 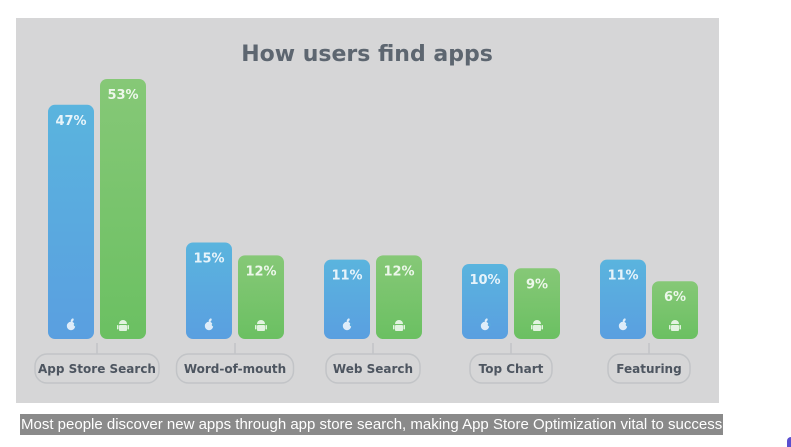 What do you see at coordinates (537, 303) in the screenshot?
I see `bar-top-chart-android` at bounding box center [537, 303].